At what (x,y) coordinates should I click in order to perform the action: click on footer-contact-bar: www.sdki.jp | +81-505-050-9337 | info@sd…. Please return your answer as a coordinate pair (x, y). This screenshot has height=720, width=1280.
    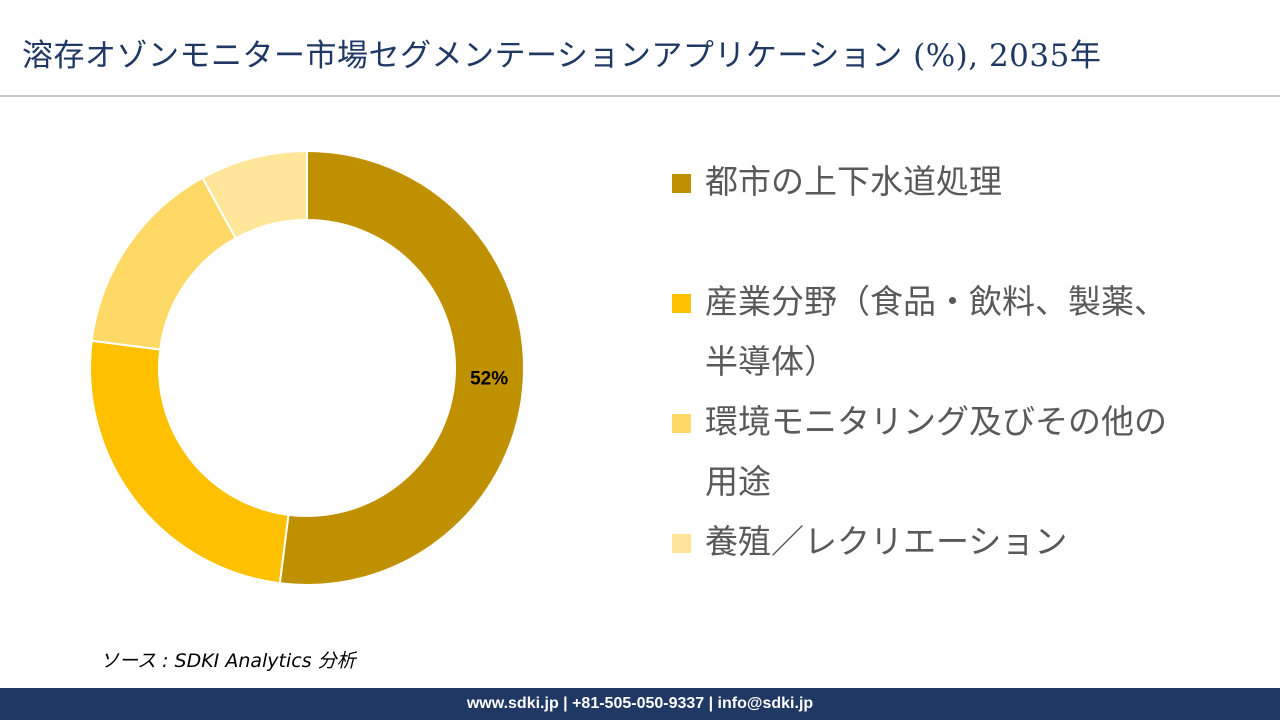
    Looking at the image, I should click on (640, 704).